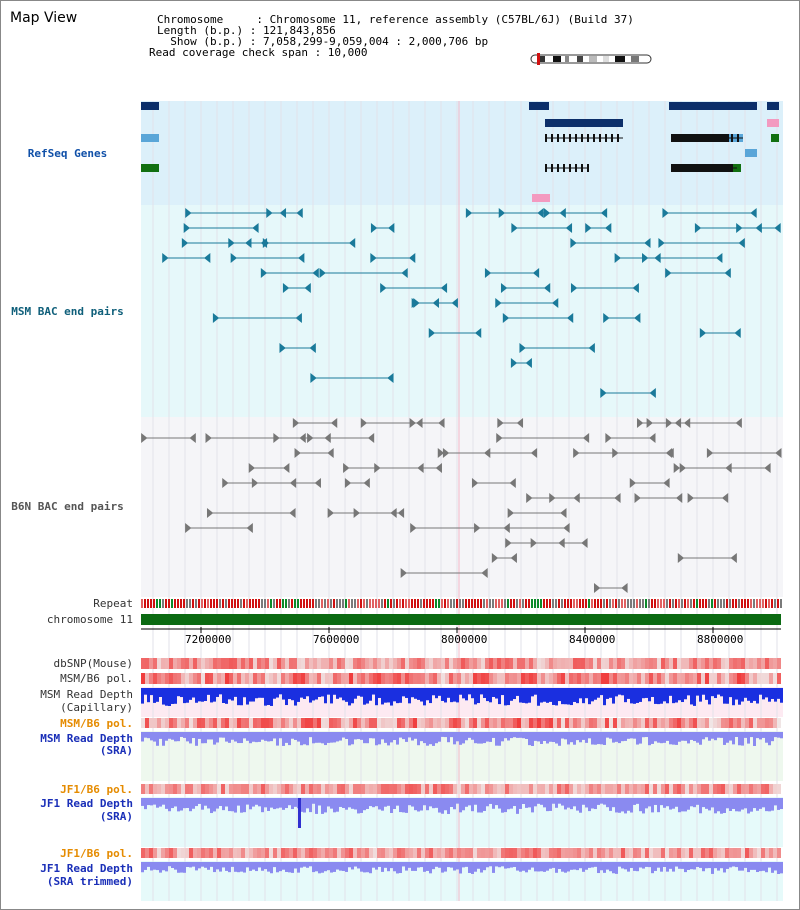 Image resolution: width=800 pixels, height=910 pixels. I want to click on track-label-b6n-bac: B6N BAC end pairs, so click(67, 506).